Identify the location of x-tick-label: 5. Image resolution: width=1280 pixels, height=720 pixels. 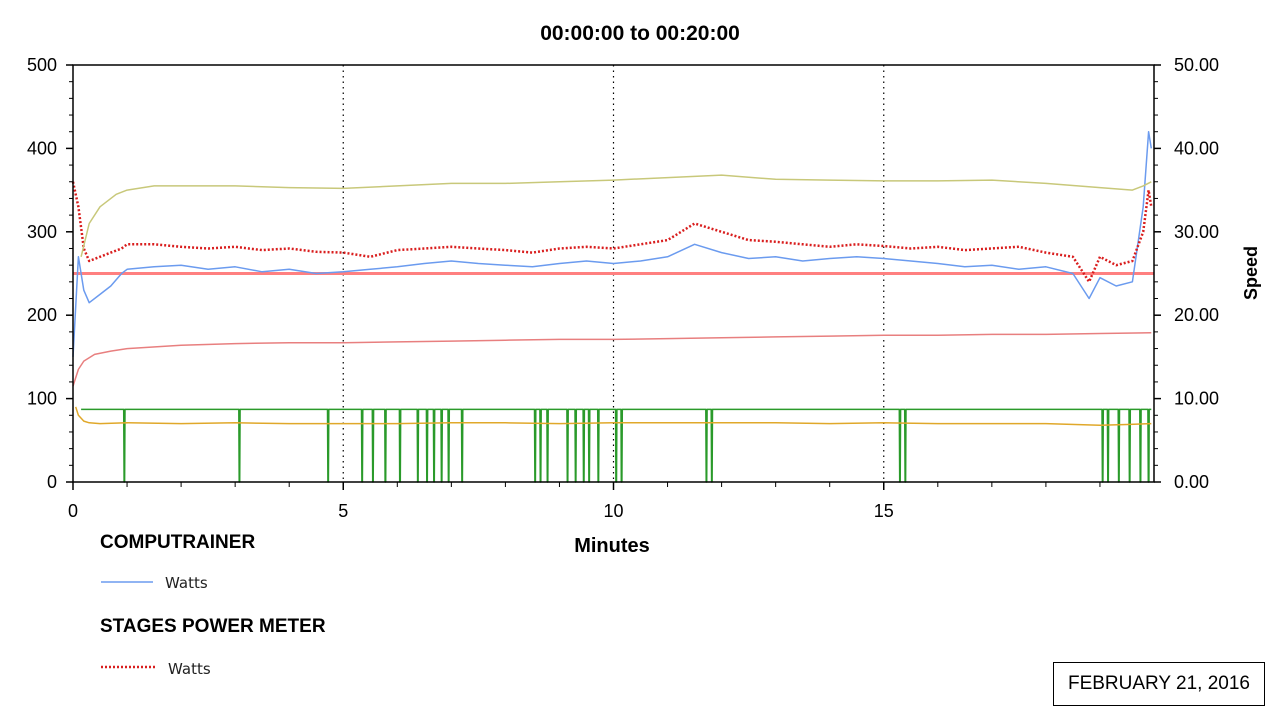
(343, 511).